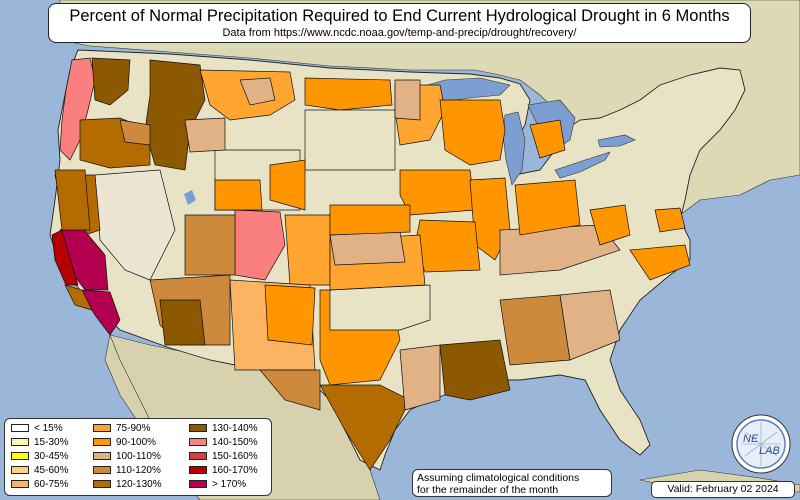  I want to click on valid-date: Valid: February 02 2024, so click(723, 489).